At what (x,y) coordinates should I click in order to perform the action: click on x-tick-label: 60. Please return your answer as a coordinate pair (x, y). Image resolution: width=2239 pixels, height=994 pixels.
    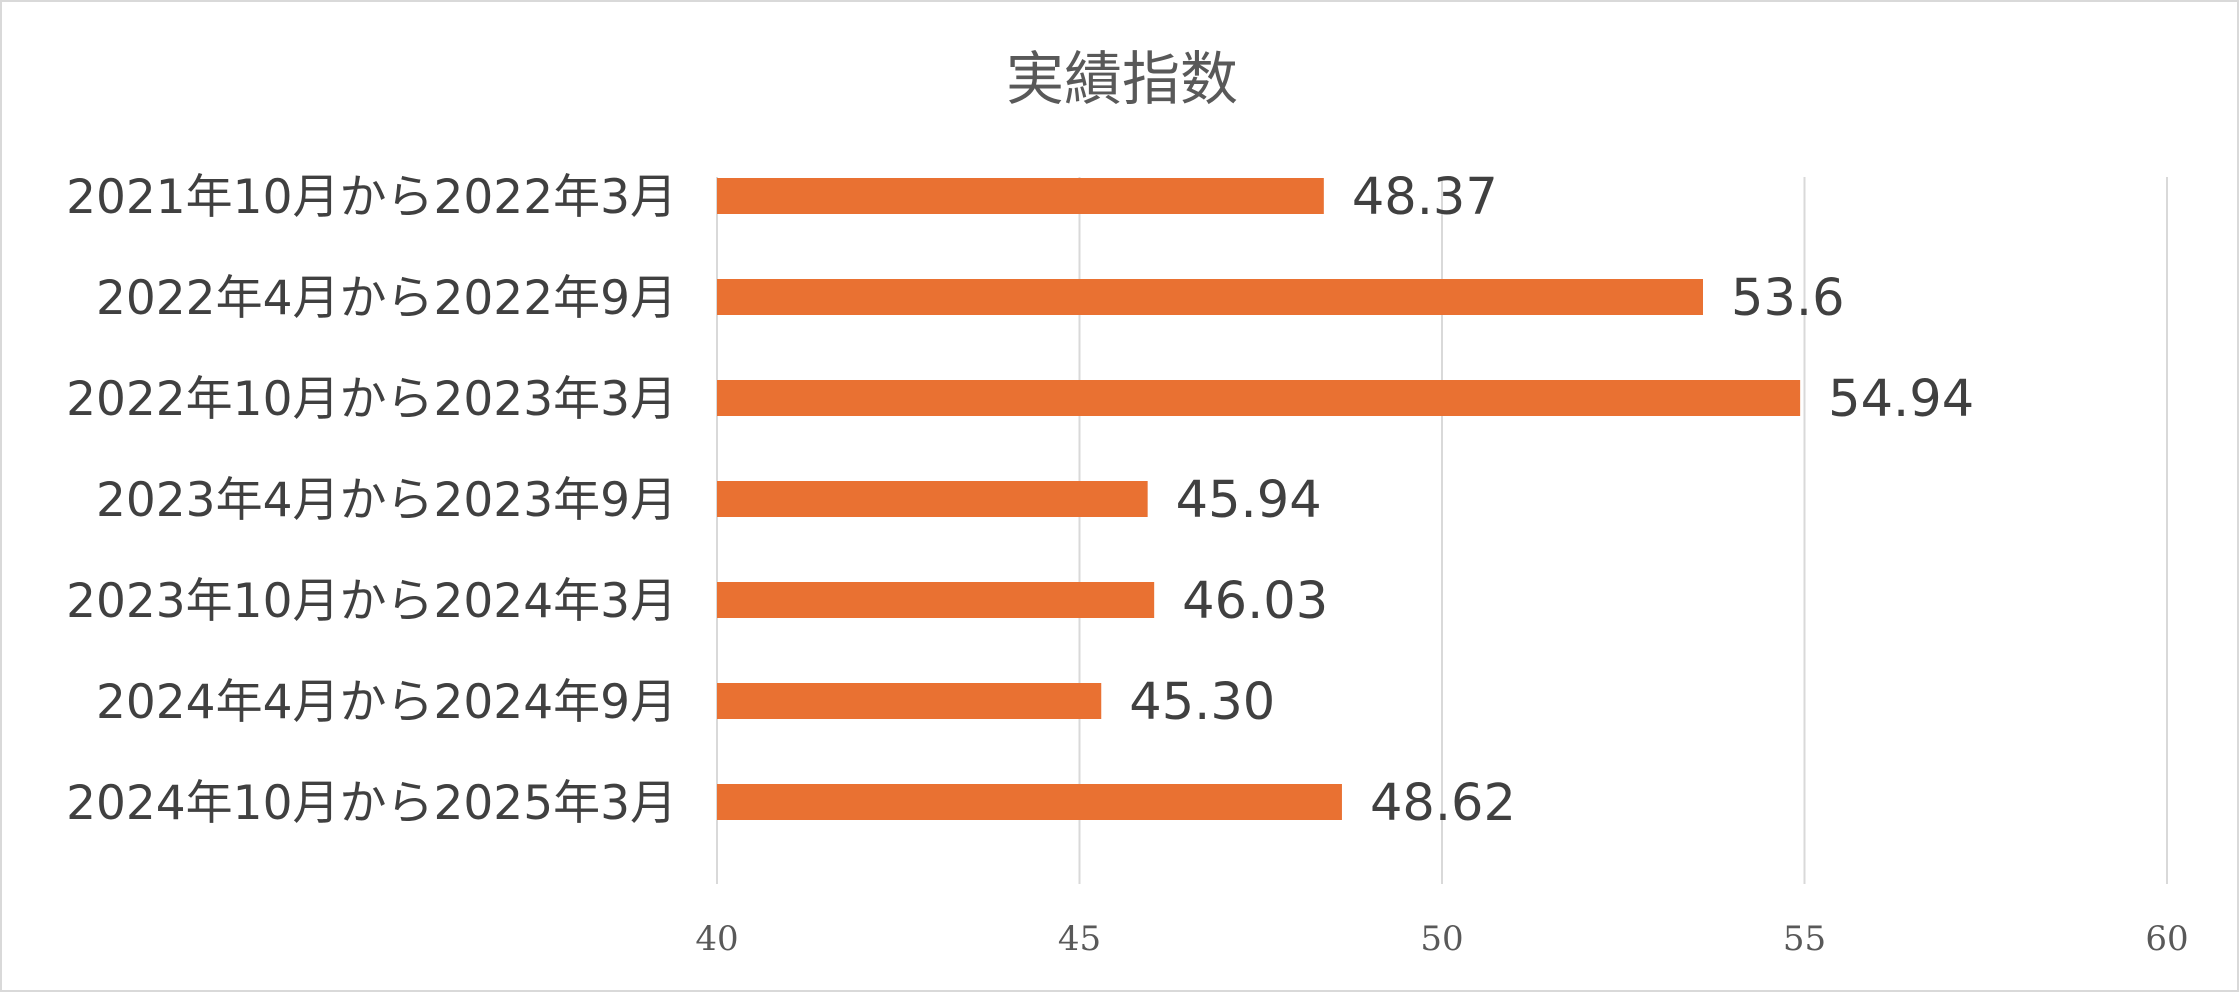
    Looking at the image, I should click on (2166, 939).